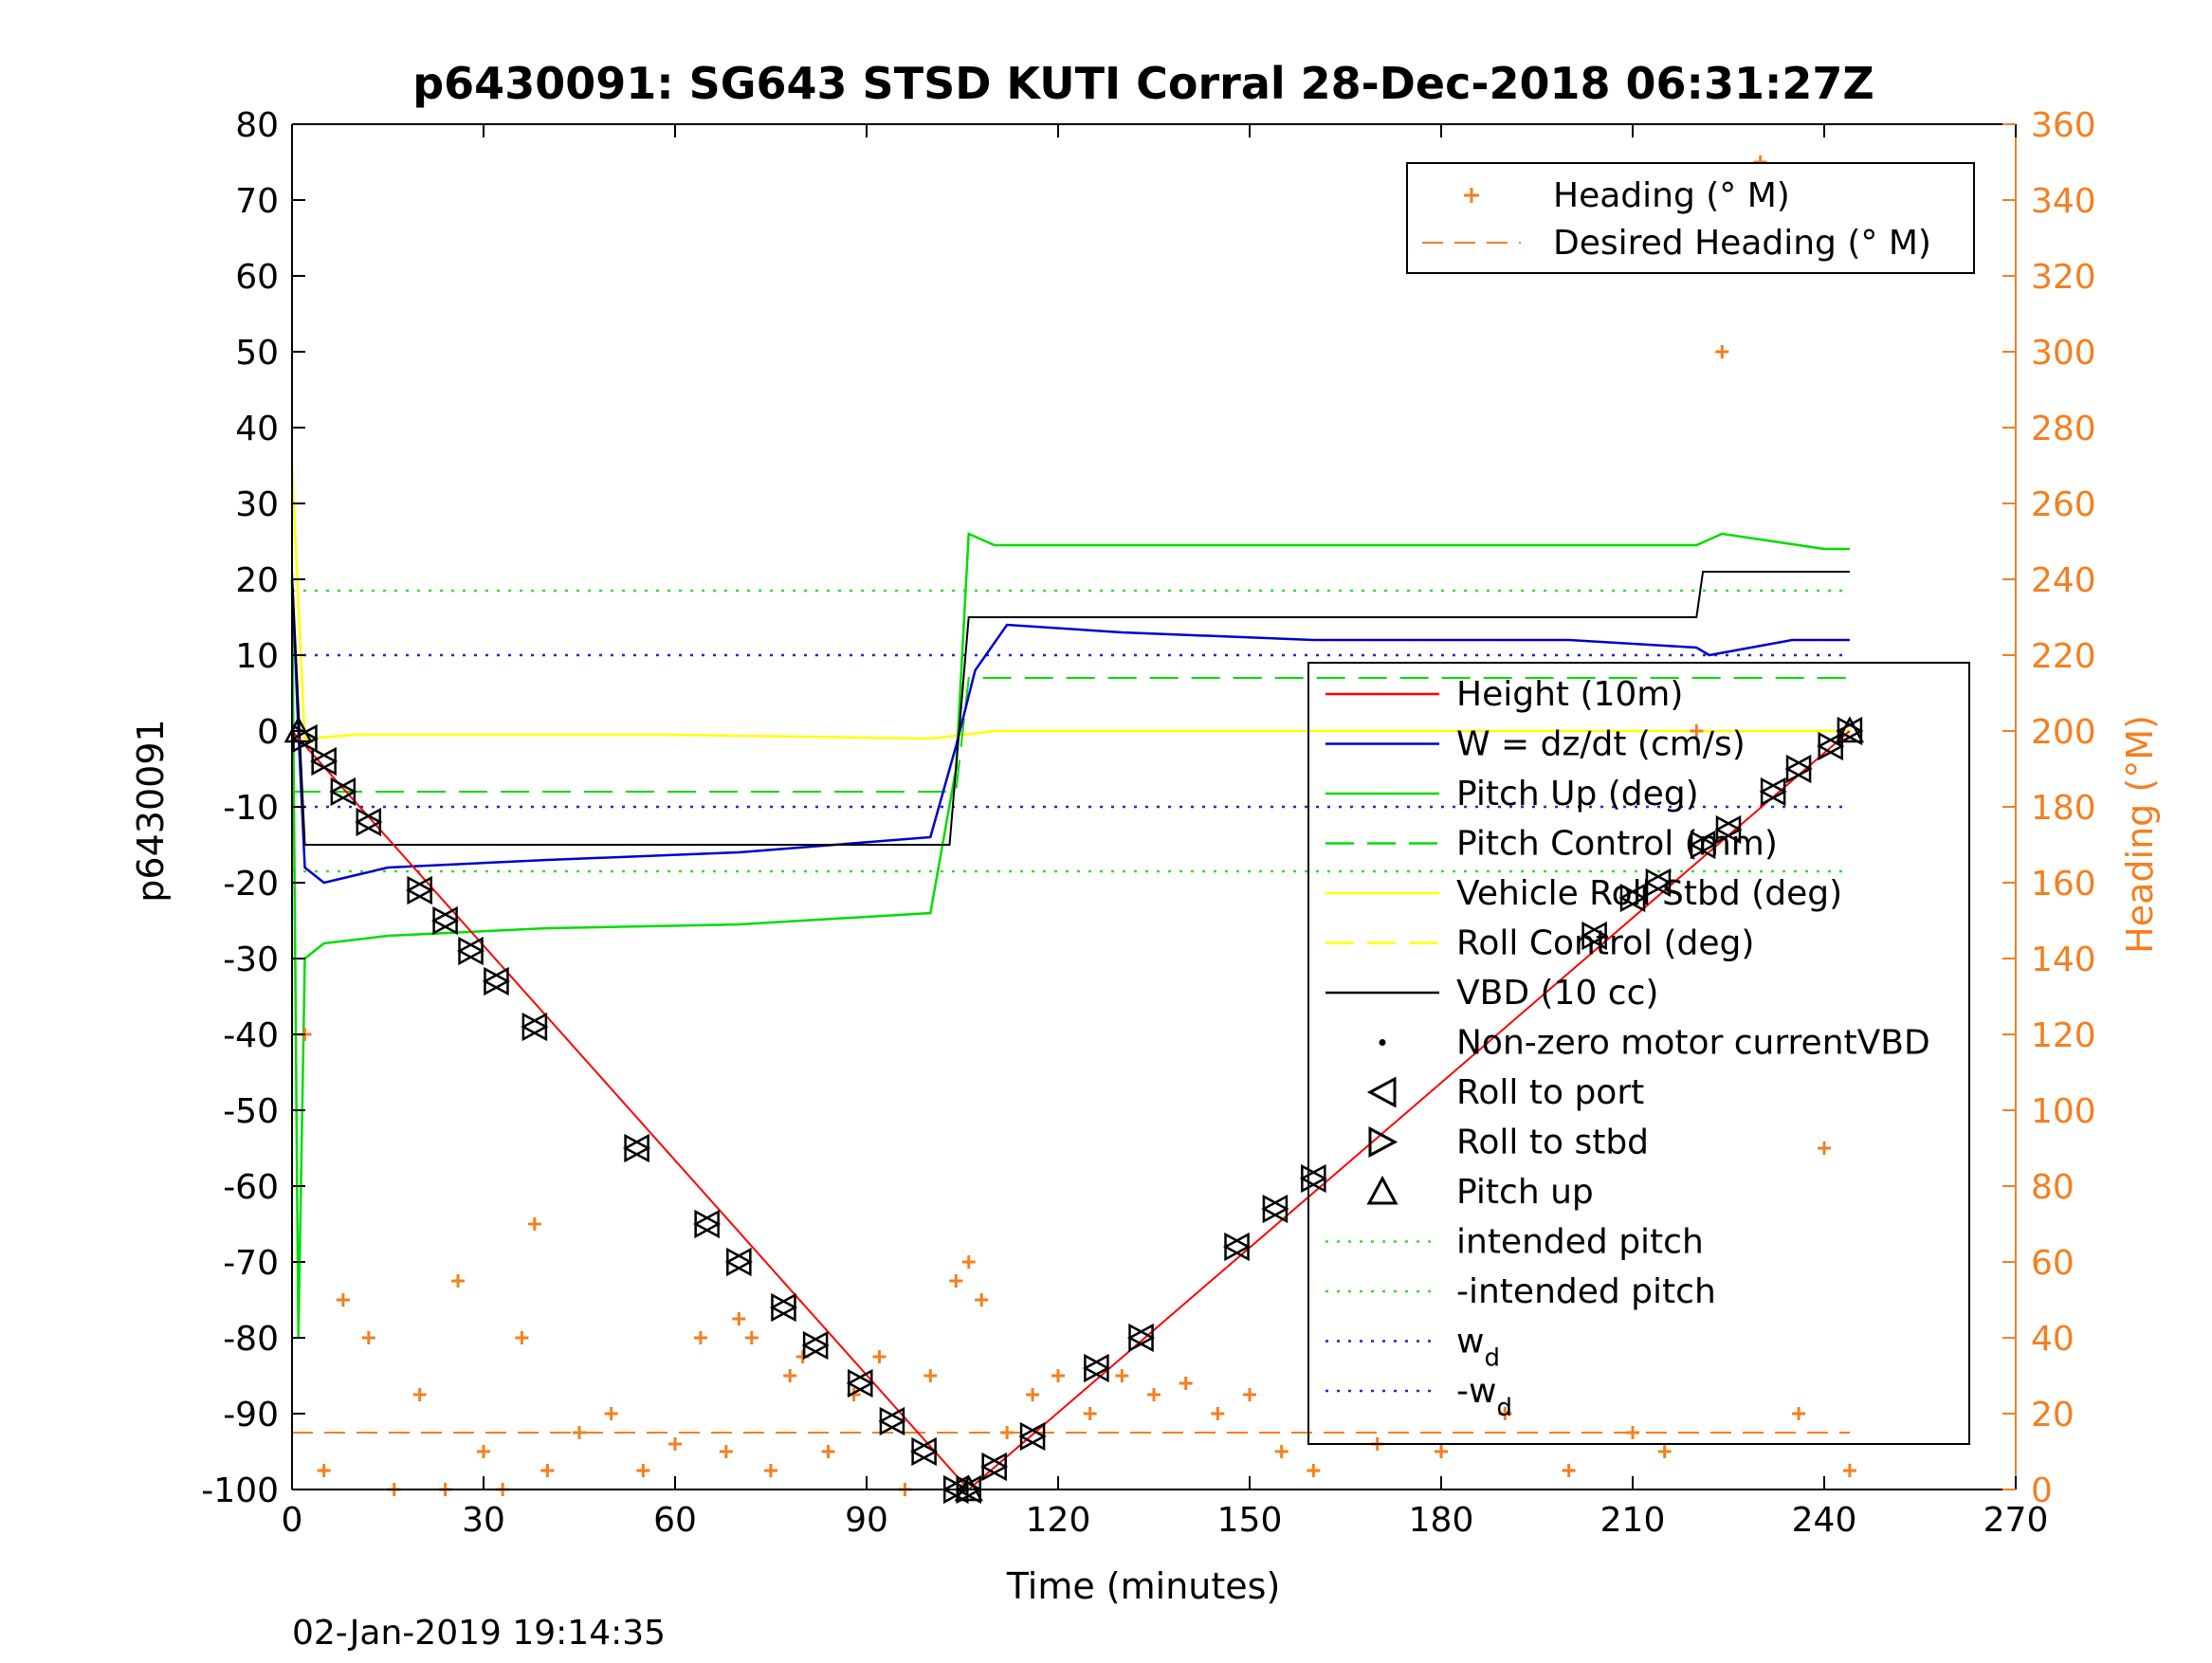 Image resolution: width=2212 pixels, height=1663 pixels. I want to click on y-tick-label-right: 60, so click(2053, 1263).